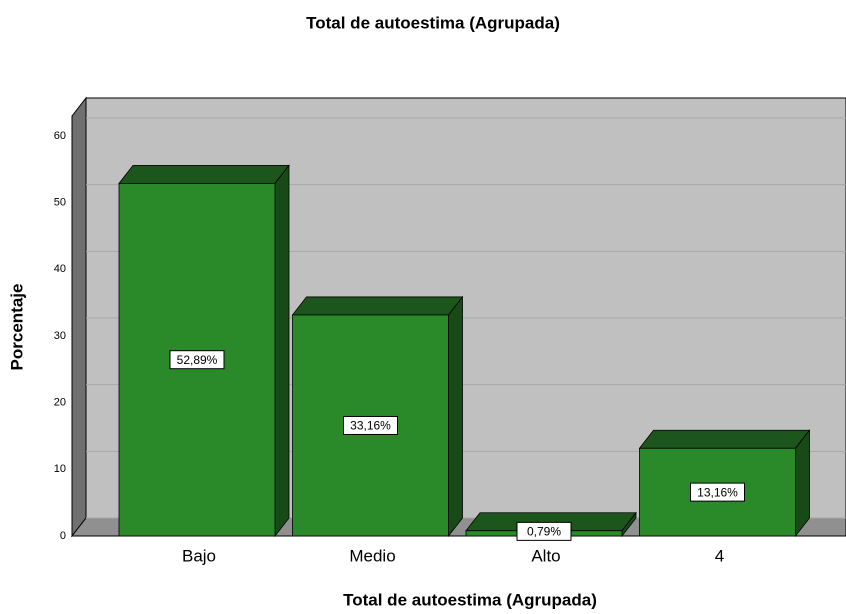 Image resolution: width=846 pixels, height=614 pixels. Describe the element at coordinates (79, 317) in the screenshot. I see `left-wall` at that location.